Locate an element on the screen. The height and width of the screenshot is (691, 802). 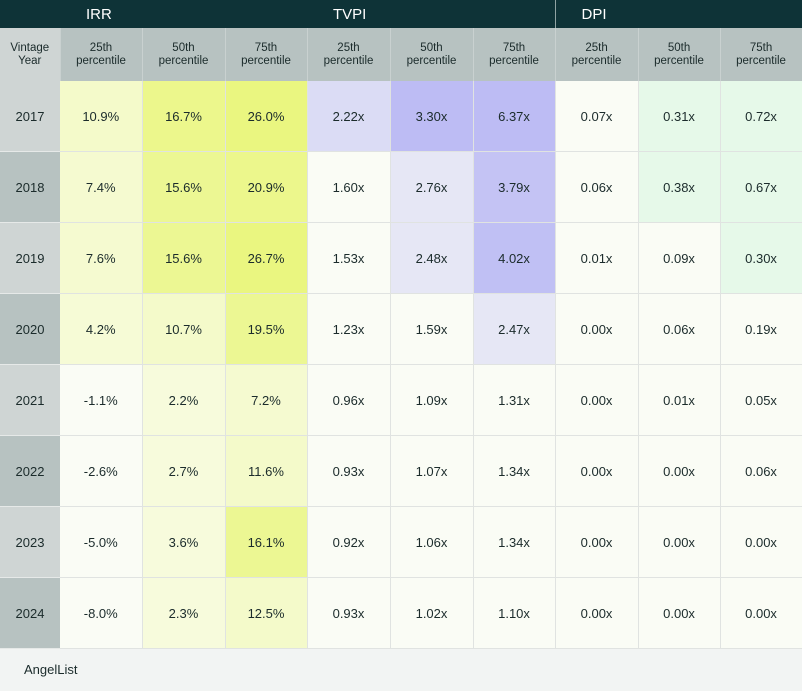
irr-p25-cell: 7.6% is located at coordinates (101, 258).